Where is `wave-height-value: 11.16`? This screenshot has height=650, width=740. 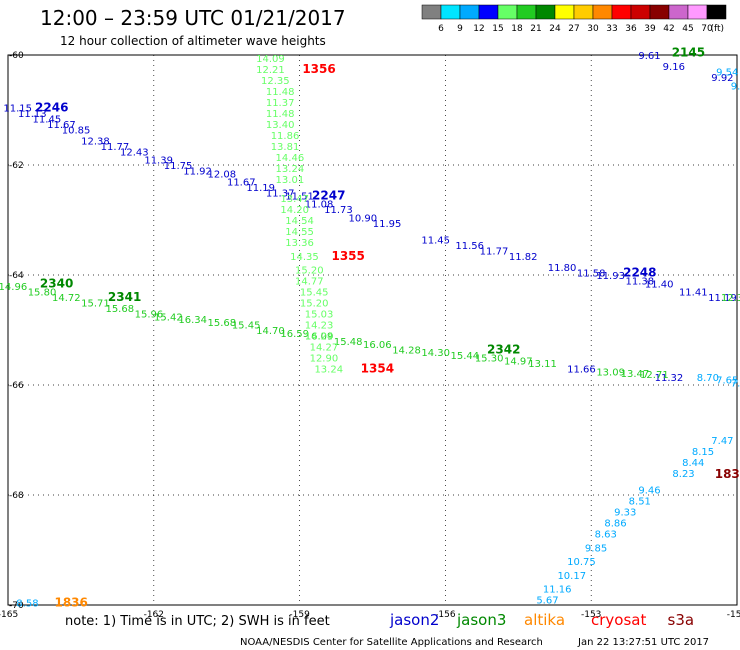
wave-height-value: 11.16 is located at coordinates (557, 590).